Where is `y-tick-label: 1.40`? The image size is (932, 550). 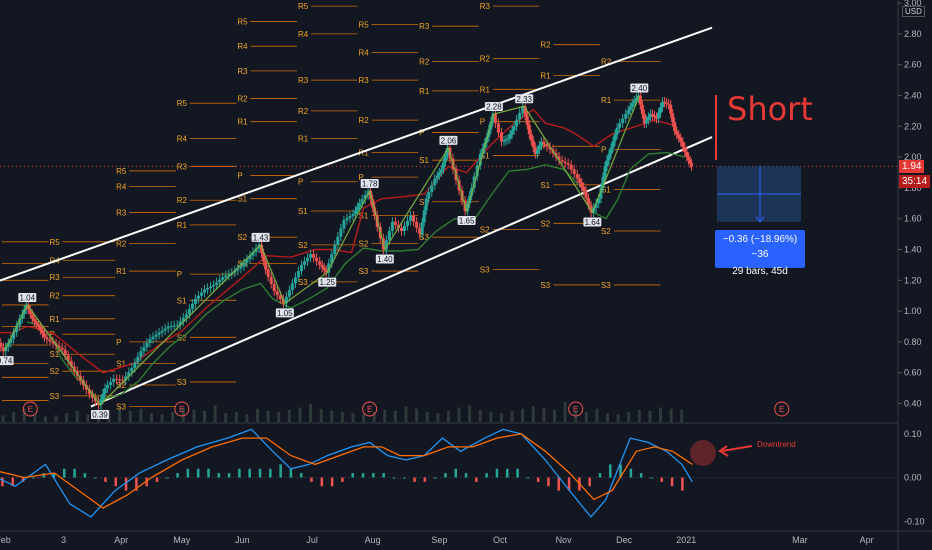 y-tick-label: 1.40 is located at coordinates (913, 250).